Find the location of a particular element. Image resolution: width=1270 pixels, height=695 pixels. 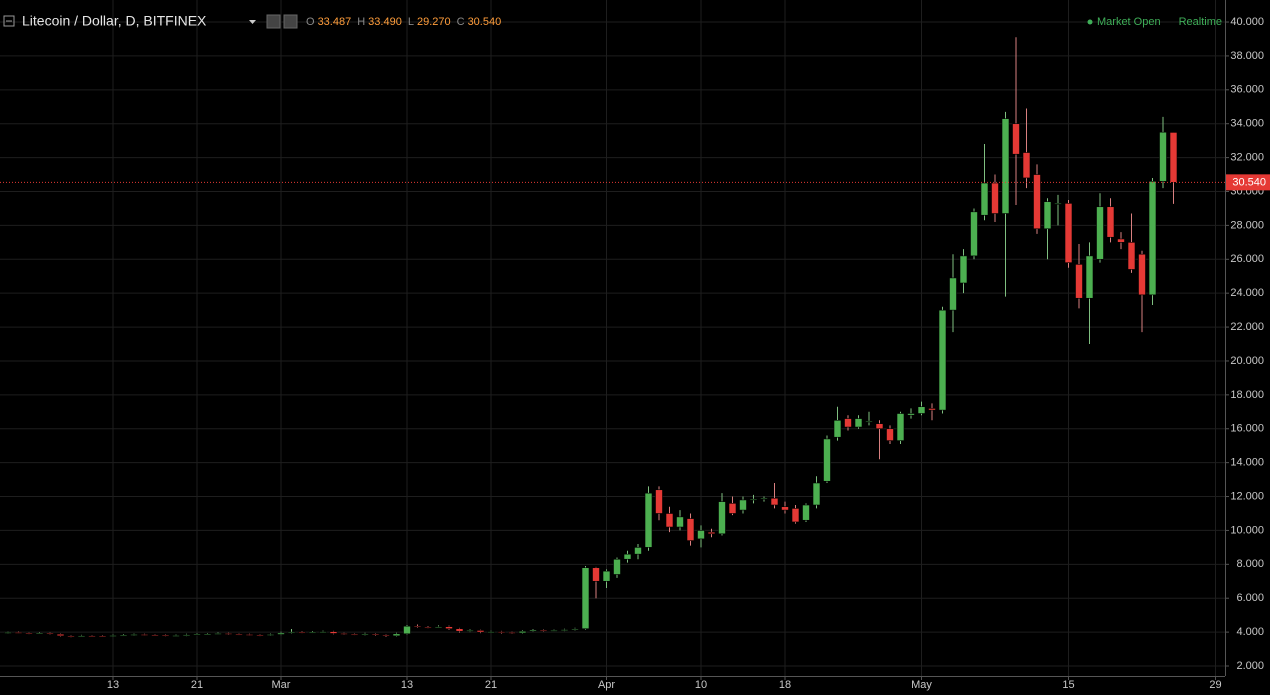

overlay: 30.540 is located at coordinates (635, 182).